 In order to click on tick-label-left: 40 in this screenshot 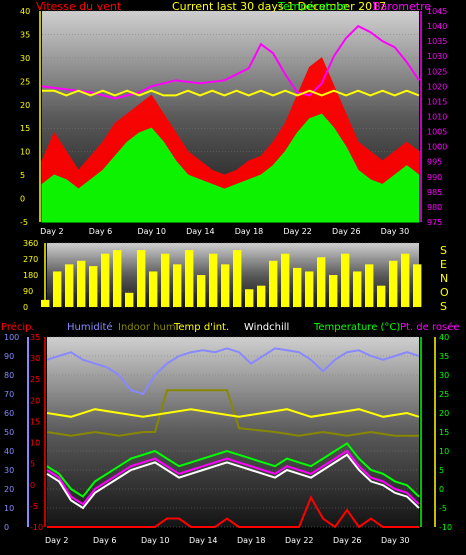, I will do `click(9, 451)`.